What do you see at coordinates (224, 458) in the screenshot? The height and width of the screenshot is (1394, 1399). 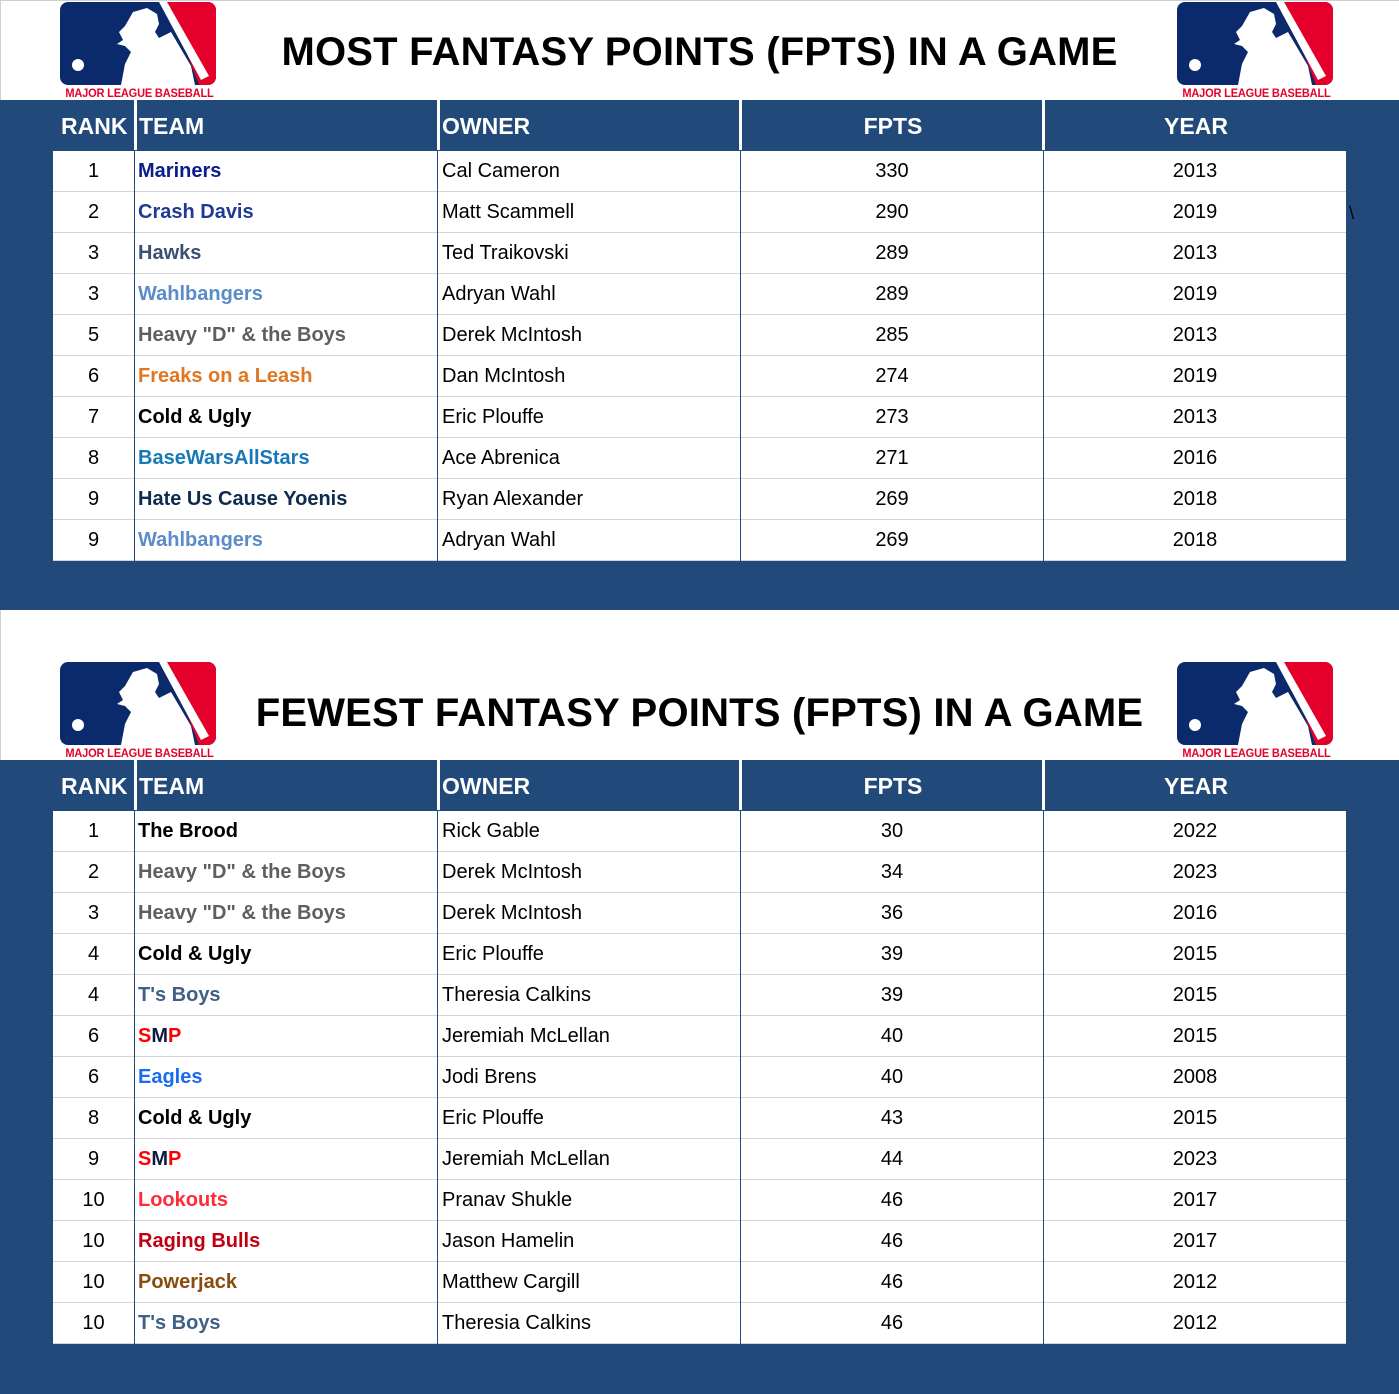 I see `team-cell: BaseWarsAllStars` at bounding box center [224, 458].